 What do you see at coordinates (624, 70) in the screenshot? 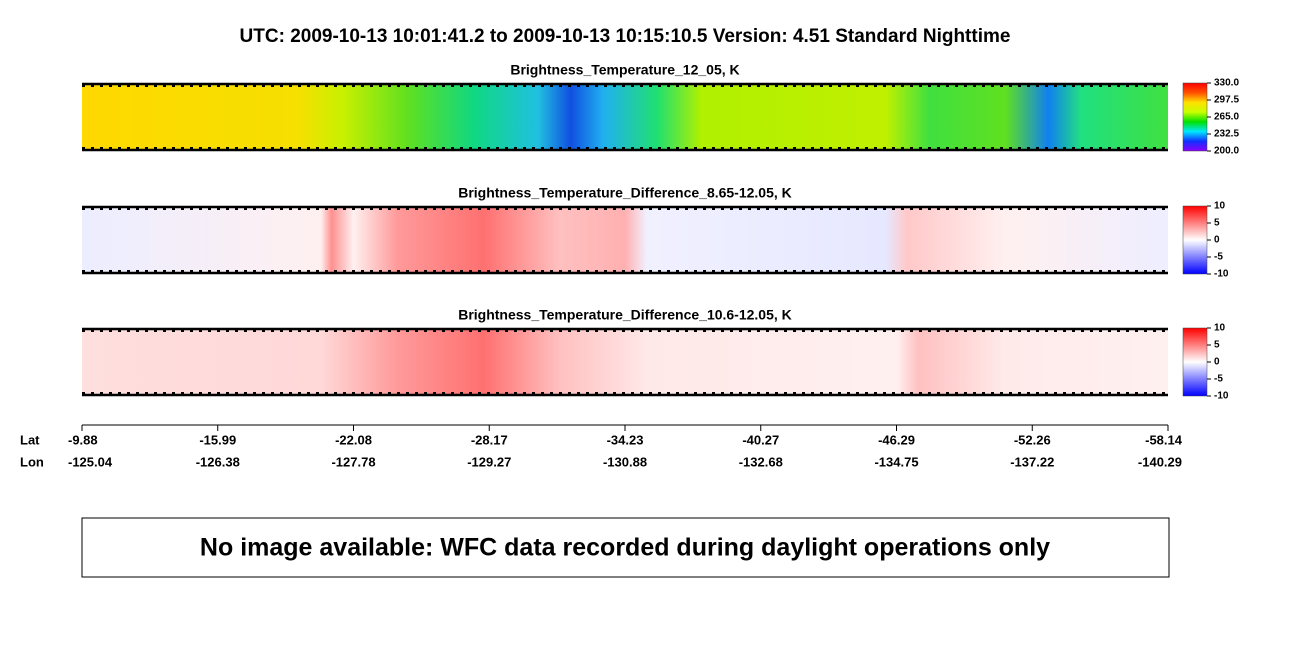
I see `panel-title: Brightness_Temperature_12_05, K` at bounding box center [624, 70].